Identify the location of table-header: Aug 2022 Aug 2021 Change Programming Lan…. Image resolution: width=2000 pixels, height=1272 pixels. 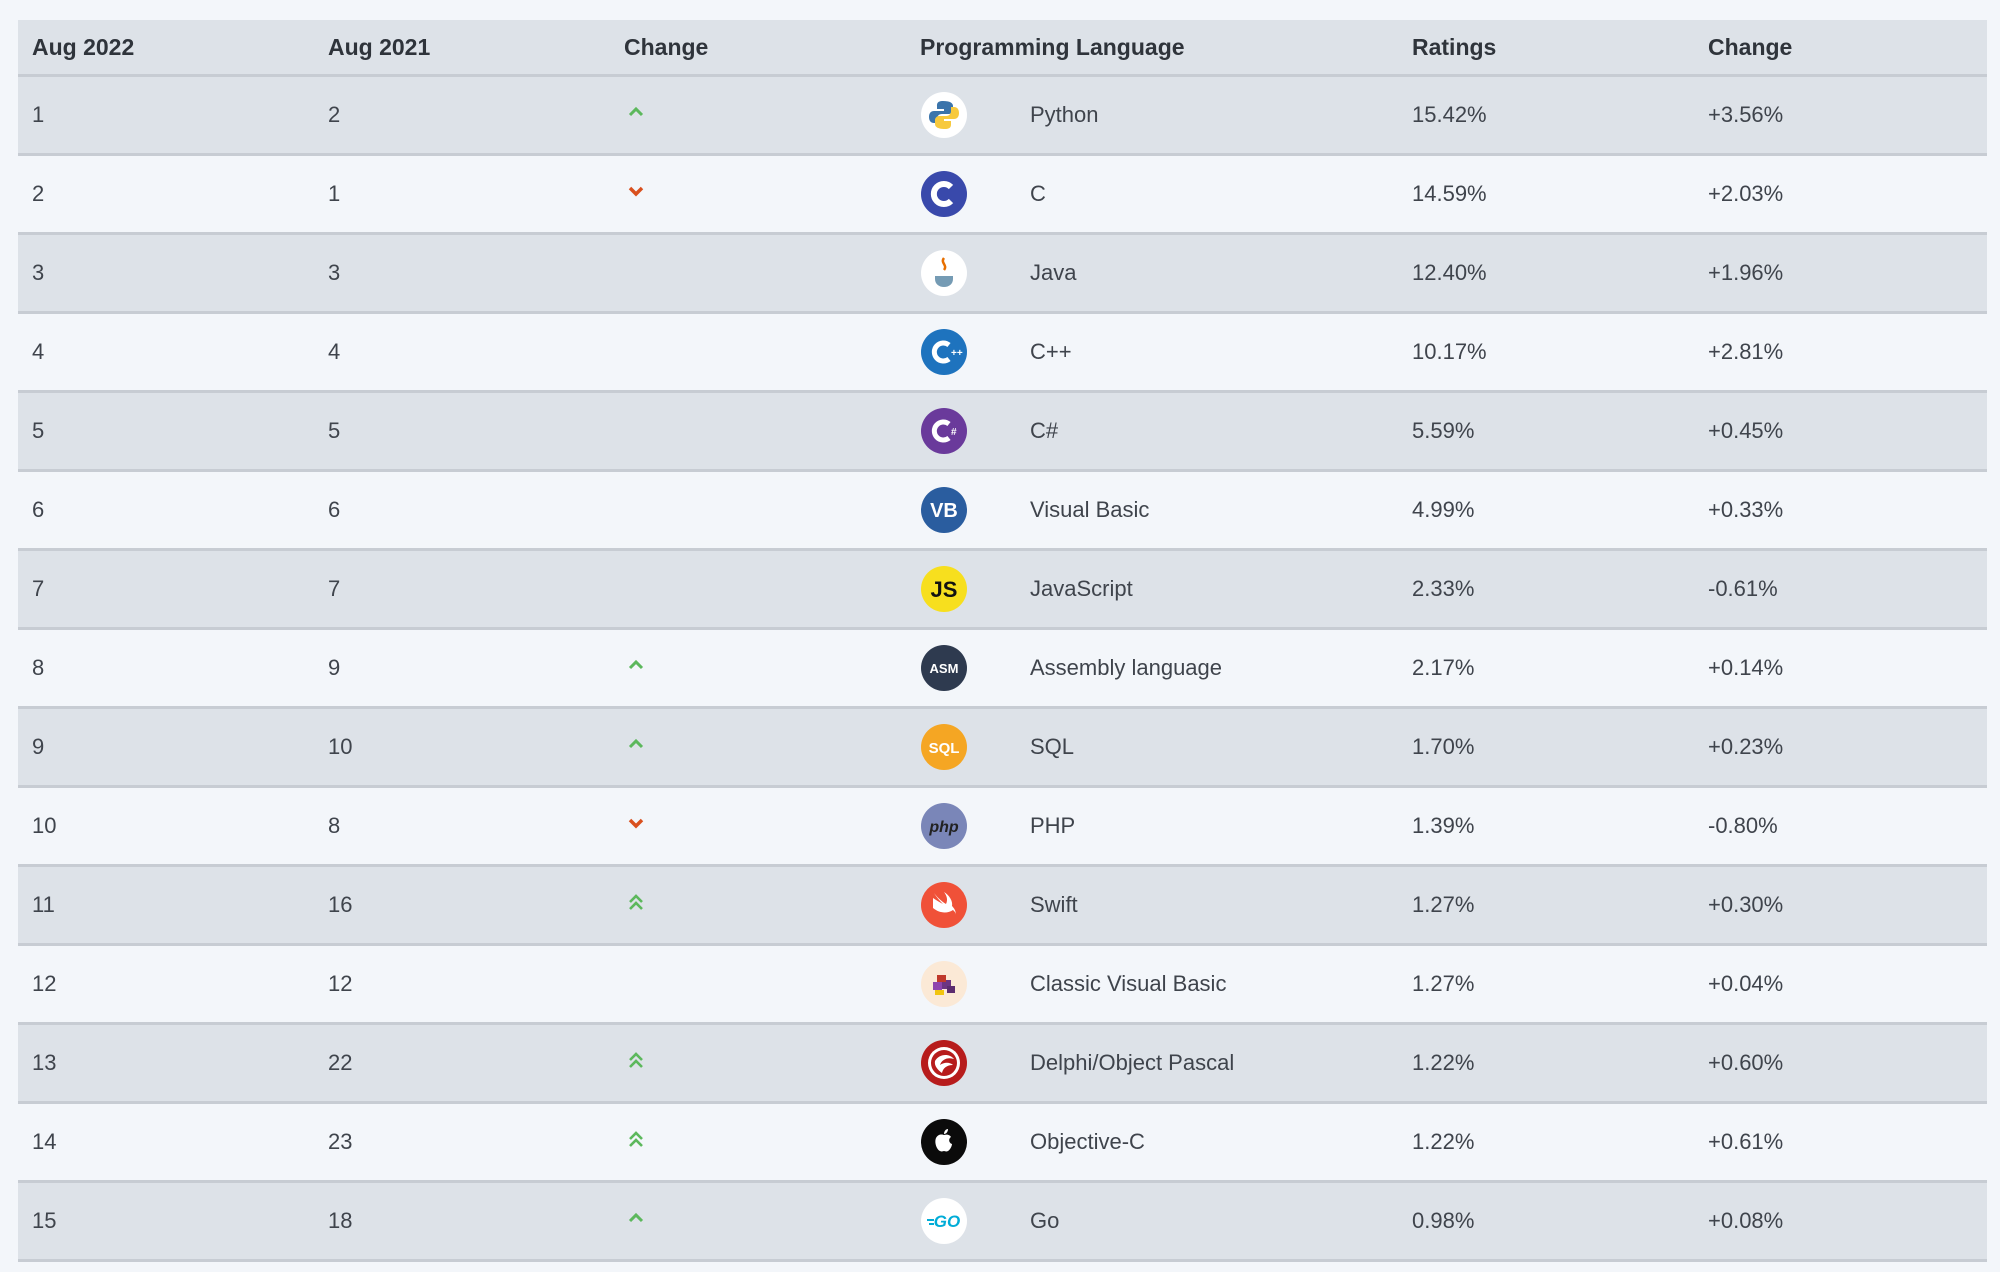
(1002, 48).